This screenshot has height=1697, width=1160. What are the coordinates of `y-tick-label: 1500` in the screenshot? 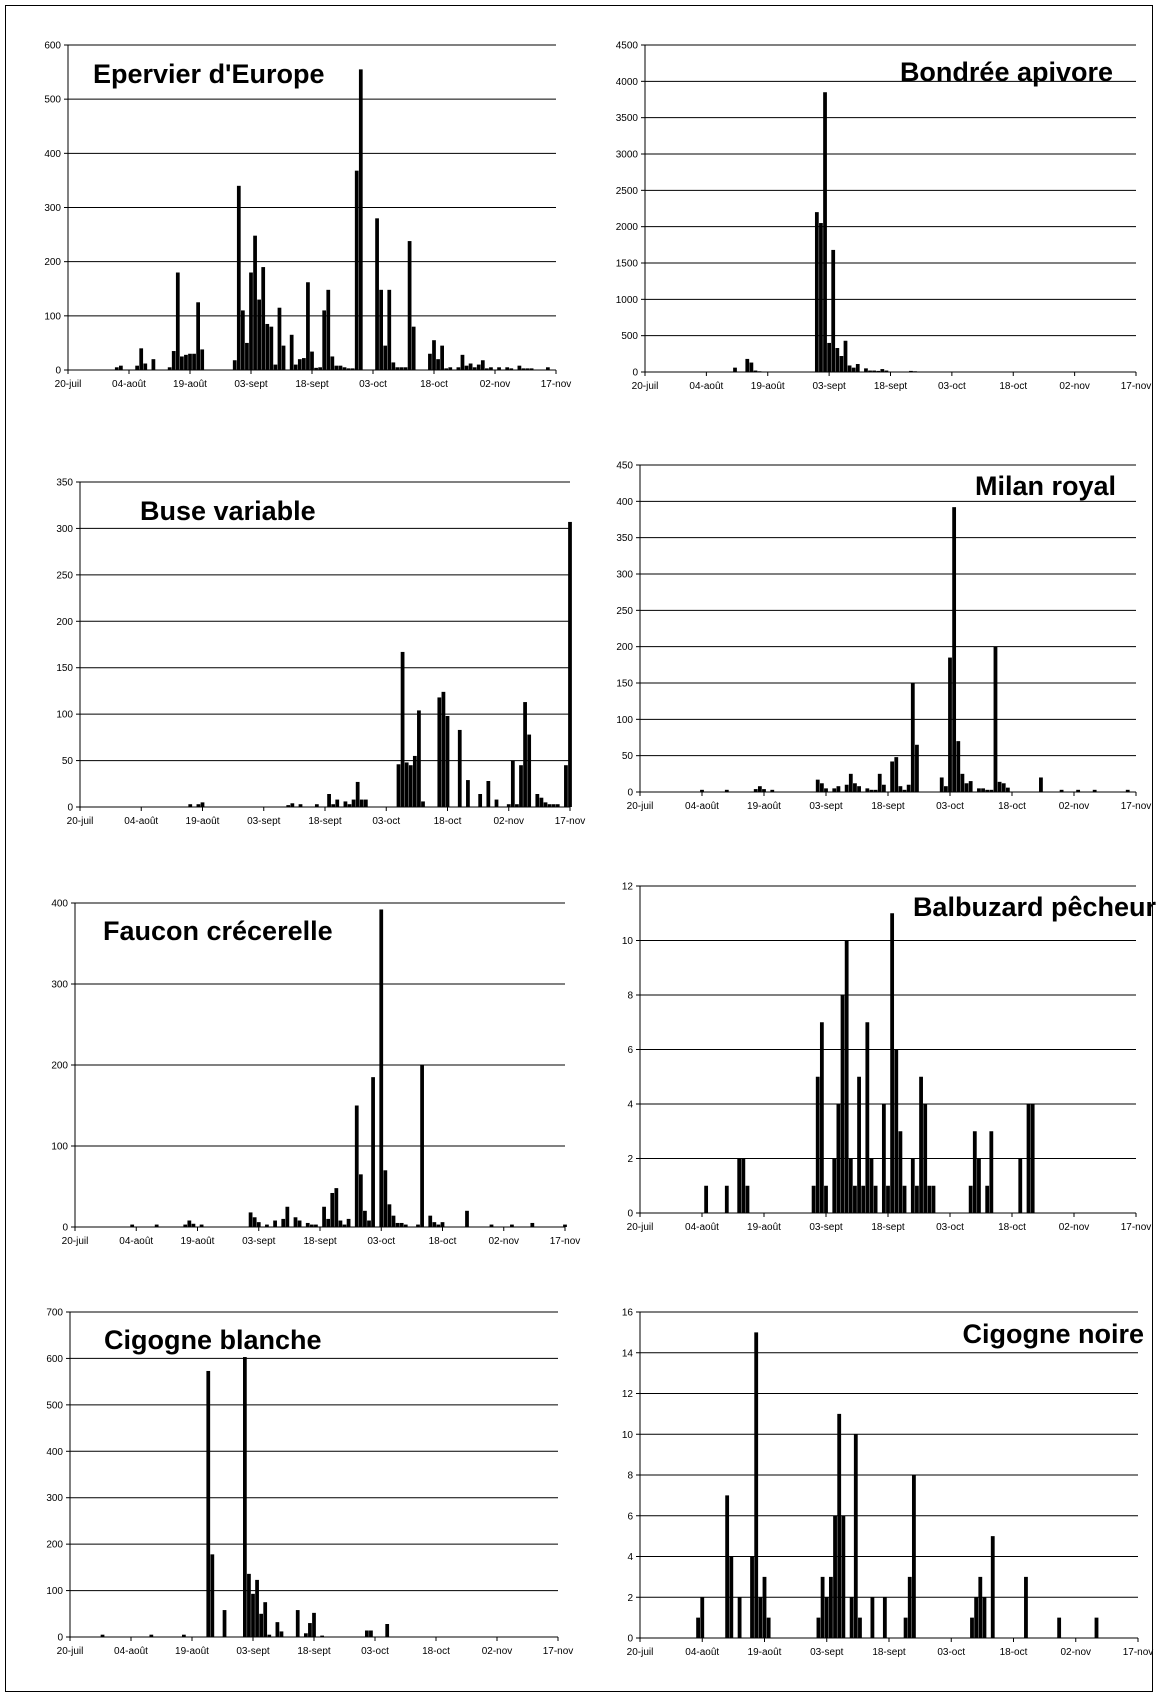 It's located at (627, 264).